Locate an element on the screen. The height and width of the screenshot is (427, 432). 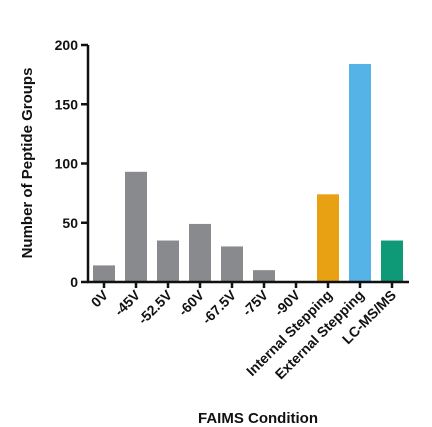
bar-internal-stepping is located at coordinates (328, 238).